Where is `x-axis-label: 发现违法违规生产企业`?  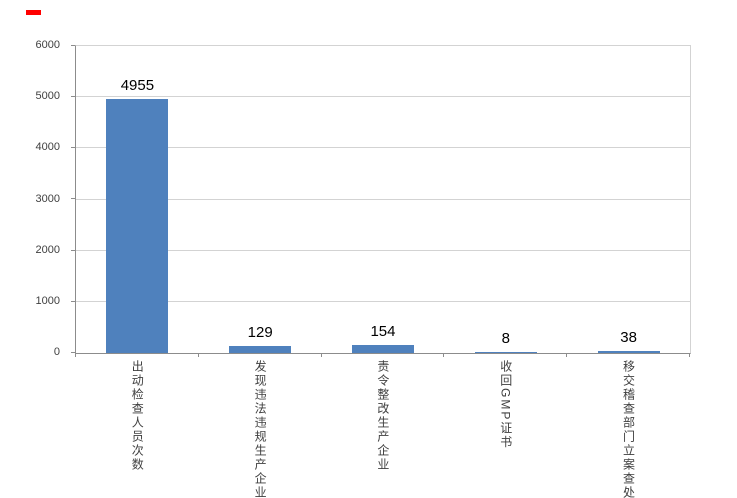 x-axis-label: 发现违法违规生产企业 is located at coordinates (260, 429).